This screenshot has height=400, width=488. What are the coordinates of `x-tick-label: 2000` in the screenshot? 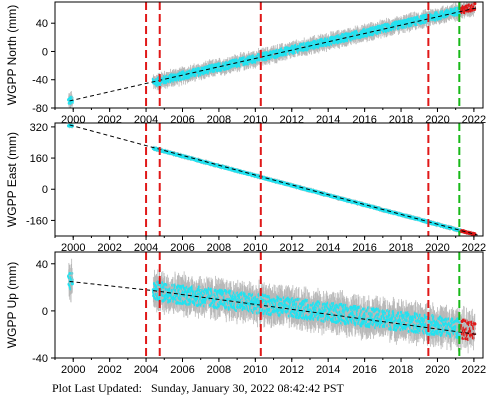 It's located at (73, 120).